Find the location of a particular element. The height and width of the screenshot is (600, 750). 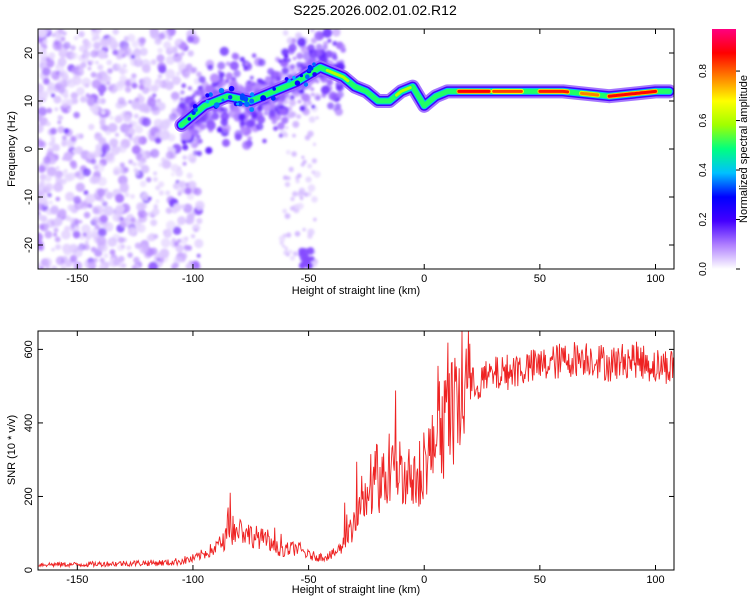

snr-ytick-label: 200 is located at coordinates (29, 496).